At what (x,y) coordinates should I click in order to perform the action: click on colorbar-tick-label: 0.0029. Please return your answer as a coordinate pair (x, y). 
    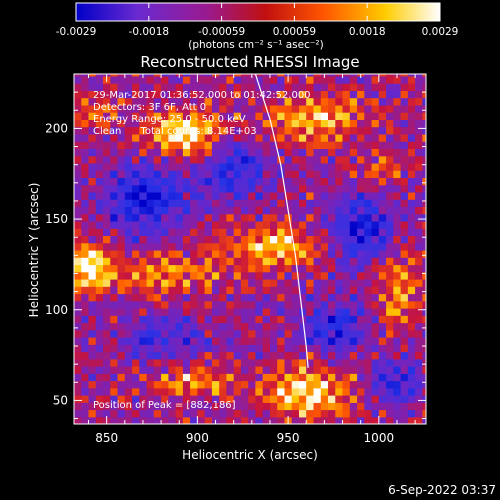
    Looking at the image, I should click on (440, 32).